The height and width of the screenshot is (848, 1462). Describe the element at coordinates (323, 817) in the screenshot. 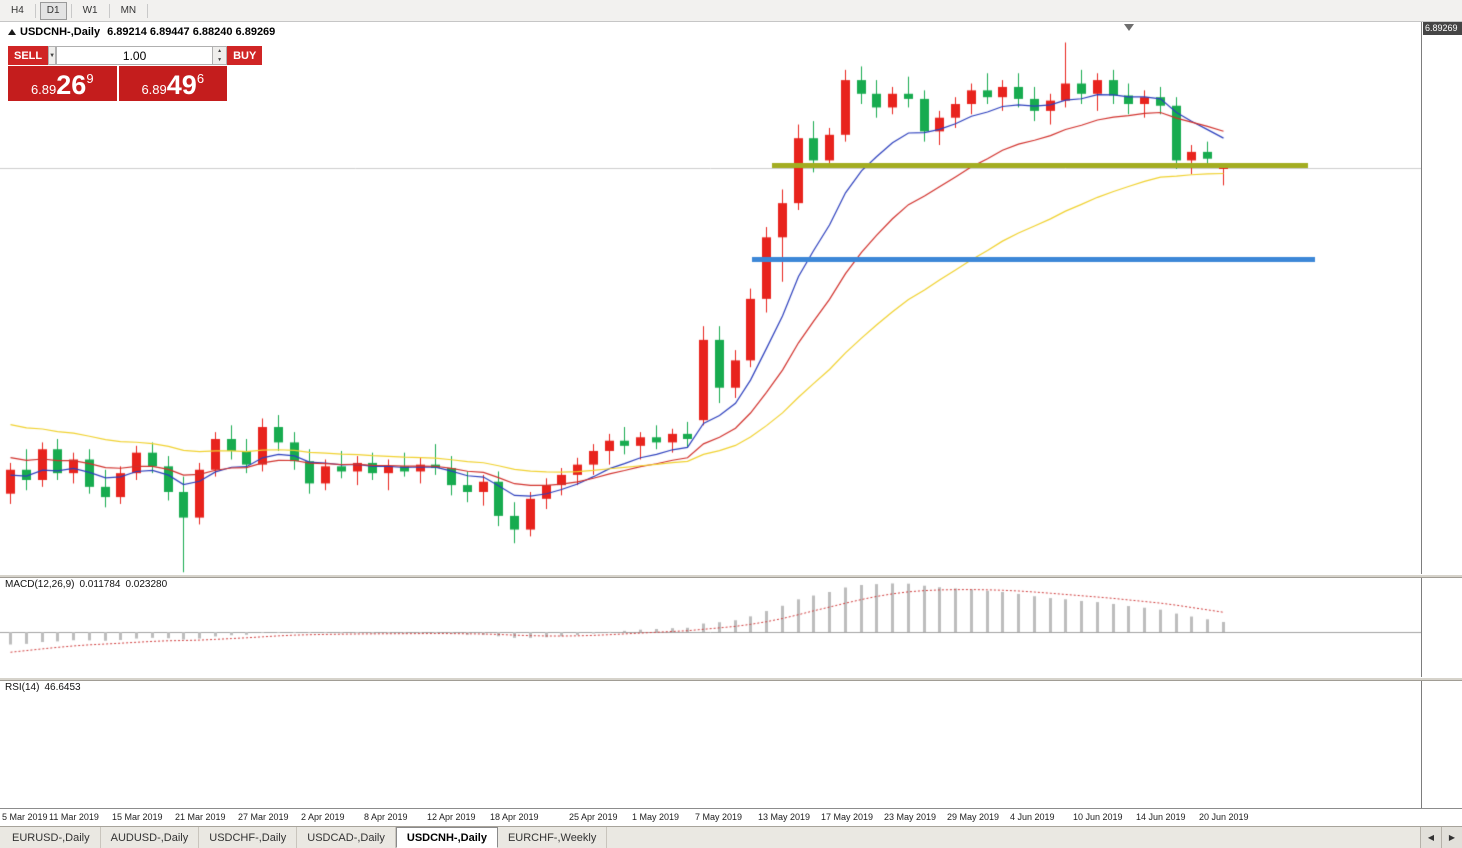

I see `timeline-date-label: 2 Apr 2019` at that location.